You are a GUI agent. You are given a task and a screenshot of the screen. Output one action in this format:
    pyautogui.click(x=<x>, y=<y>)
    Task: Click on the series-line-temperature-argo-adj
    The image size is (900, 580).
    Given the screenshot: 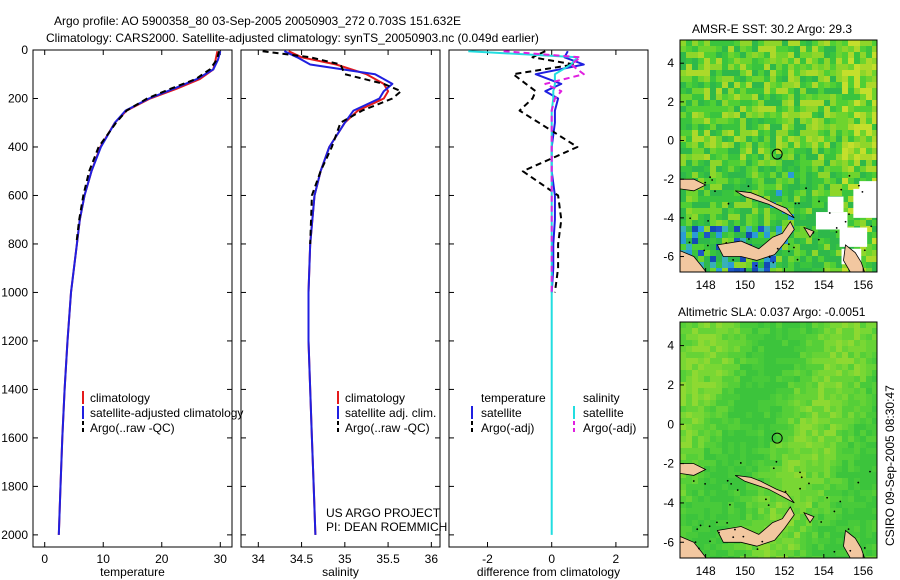 What is the action you would take?
    pyautogui.click(x=545, y=171)
    